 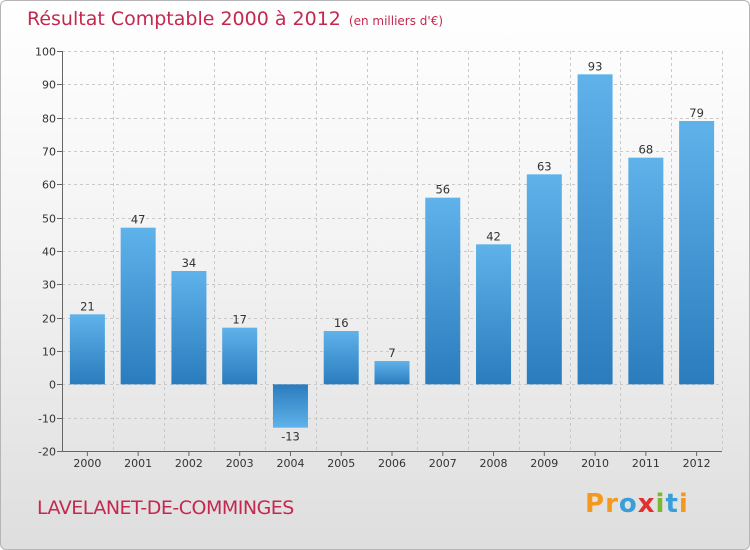 What do you see at coordinates (49, 219) in the screenshot?
I see `y-tick-label: 50` at bounding box center [49, 219].